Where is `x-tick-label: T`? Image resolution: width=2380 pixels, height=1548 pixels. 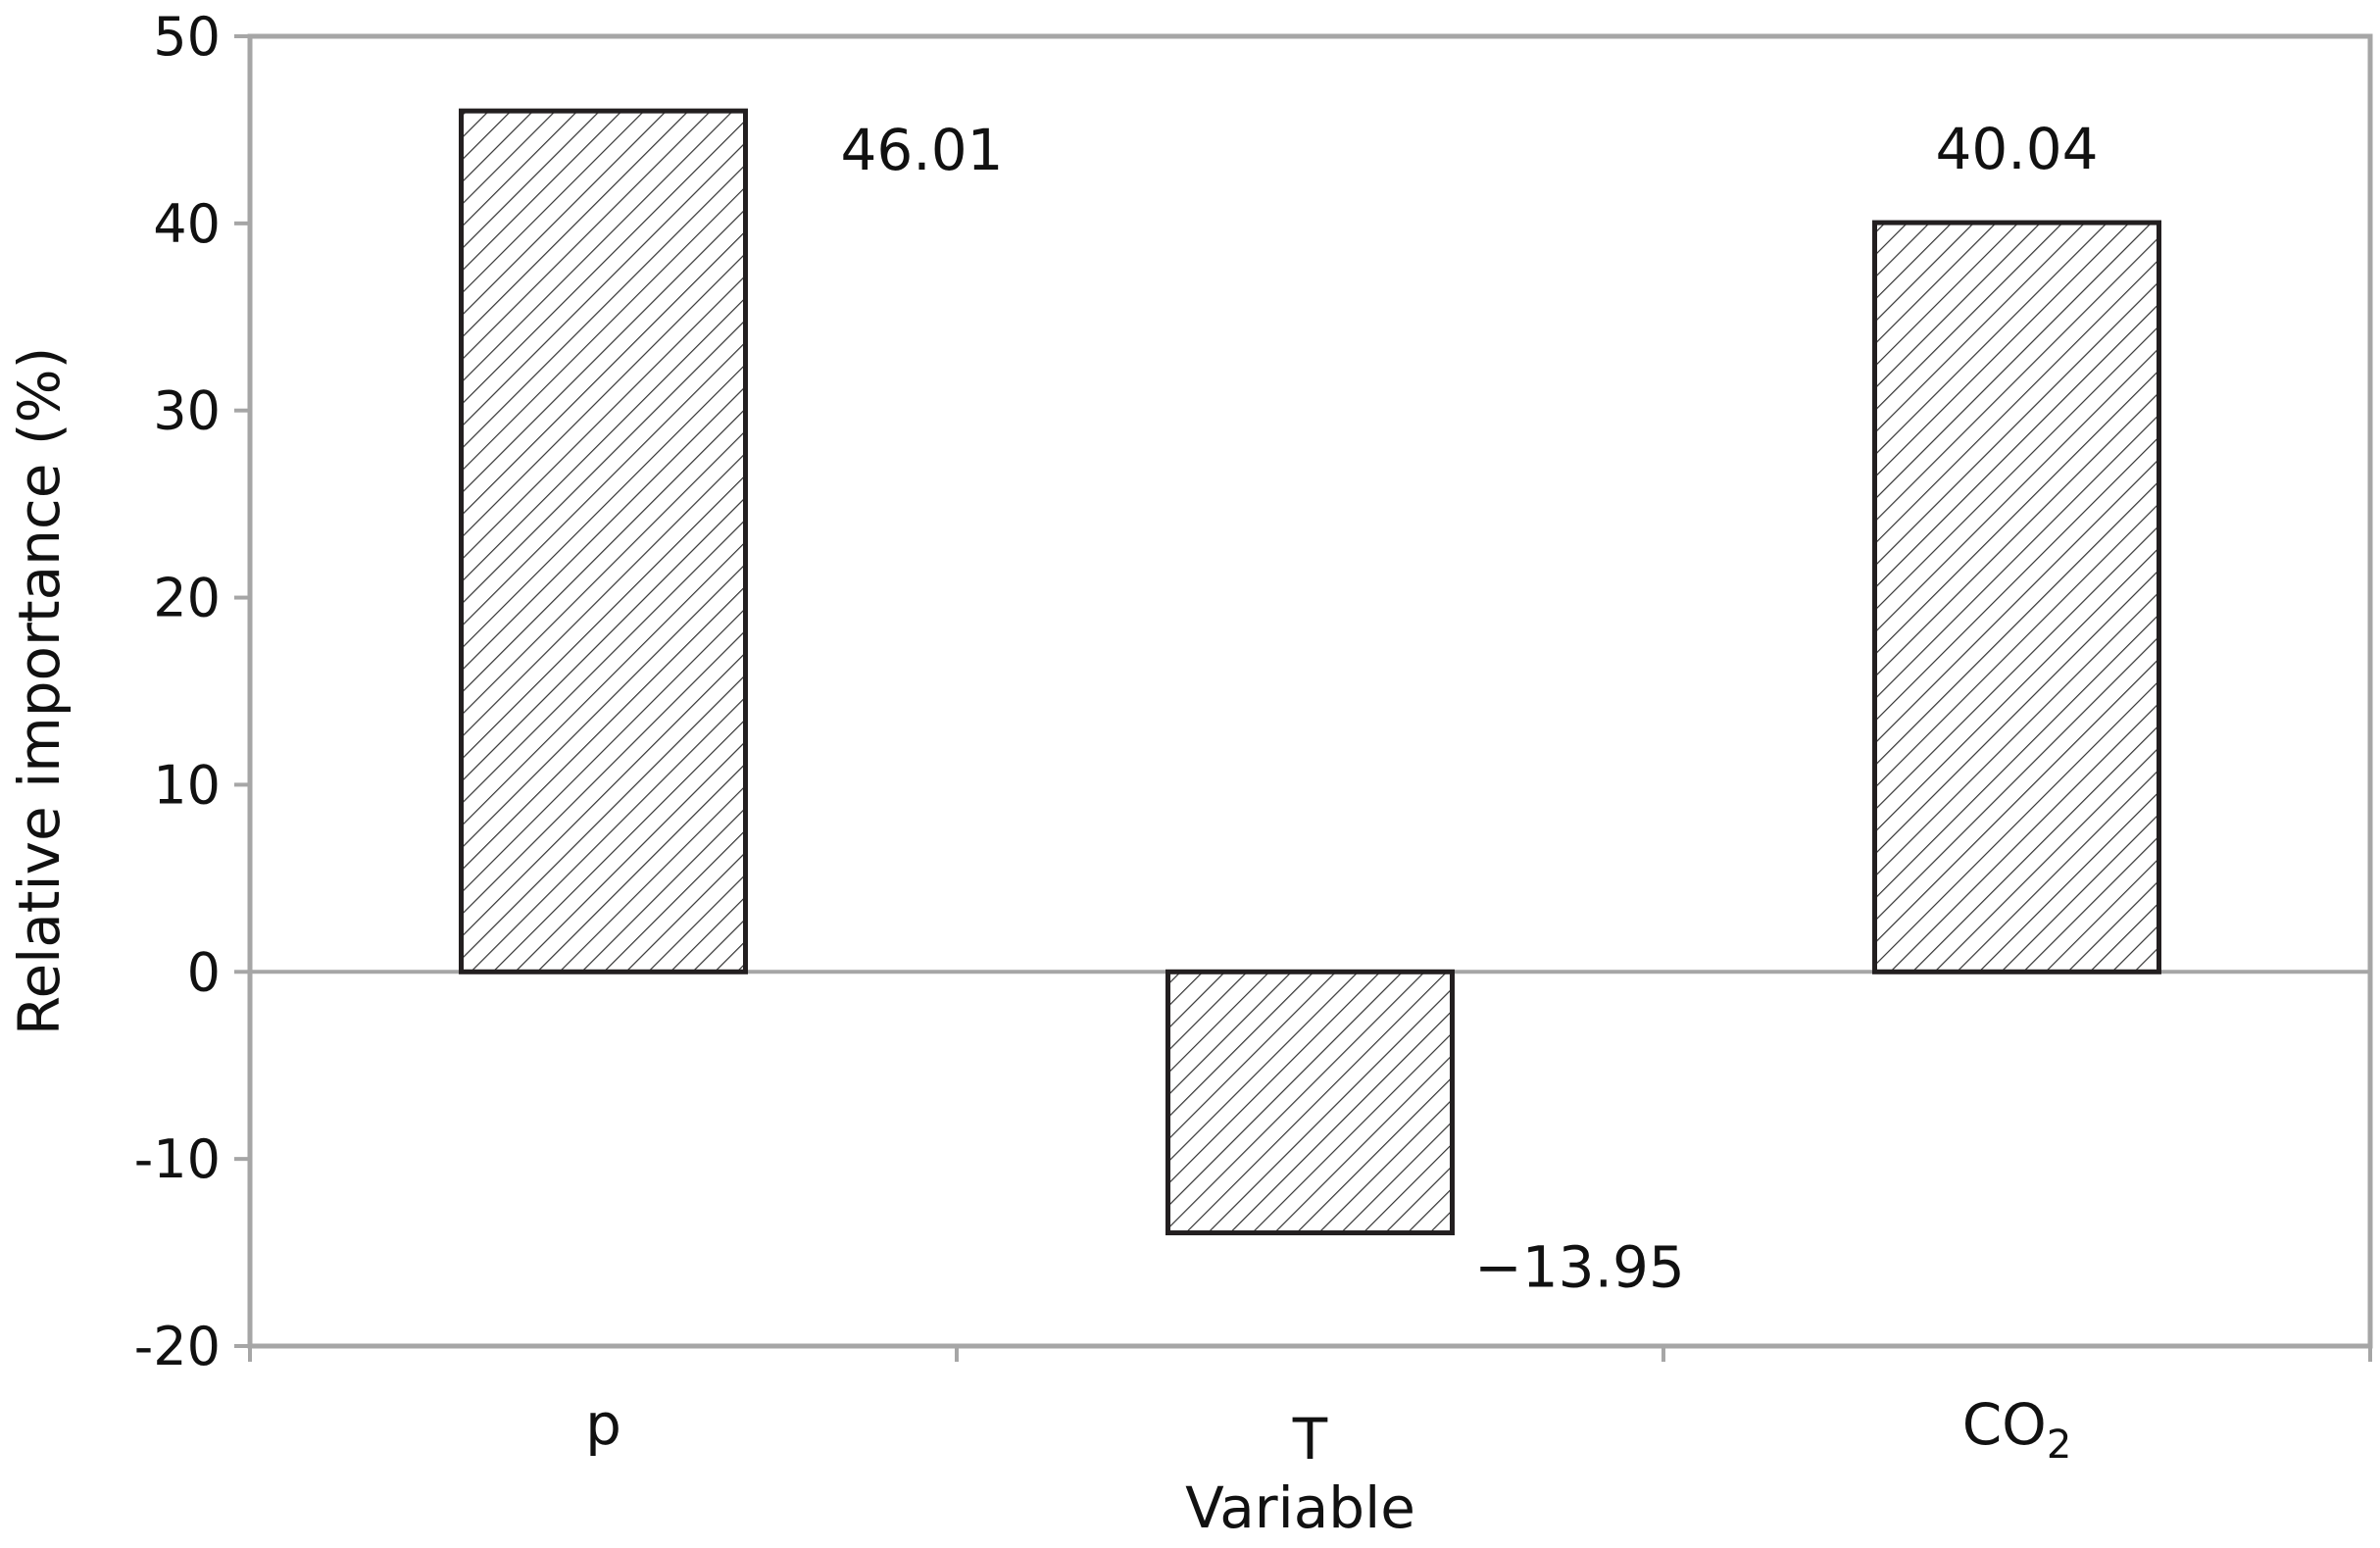 x-tick-label: T is located at coordinates (1310, 1440).